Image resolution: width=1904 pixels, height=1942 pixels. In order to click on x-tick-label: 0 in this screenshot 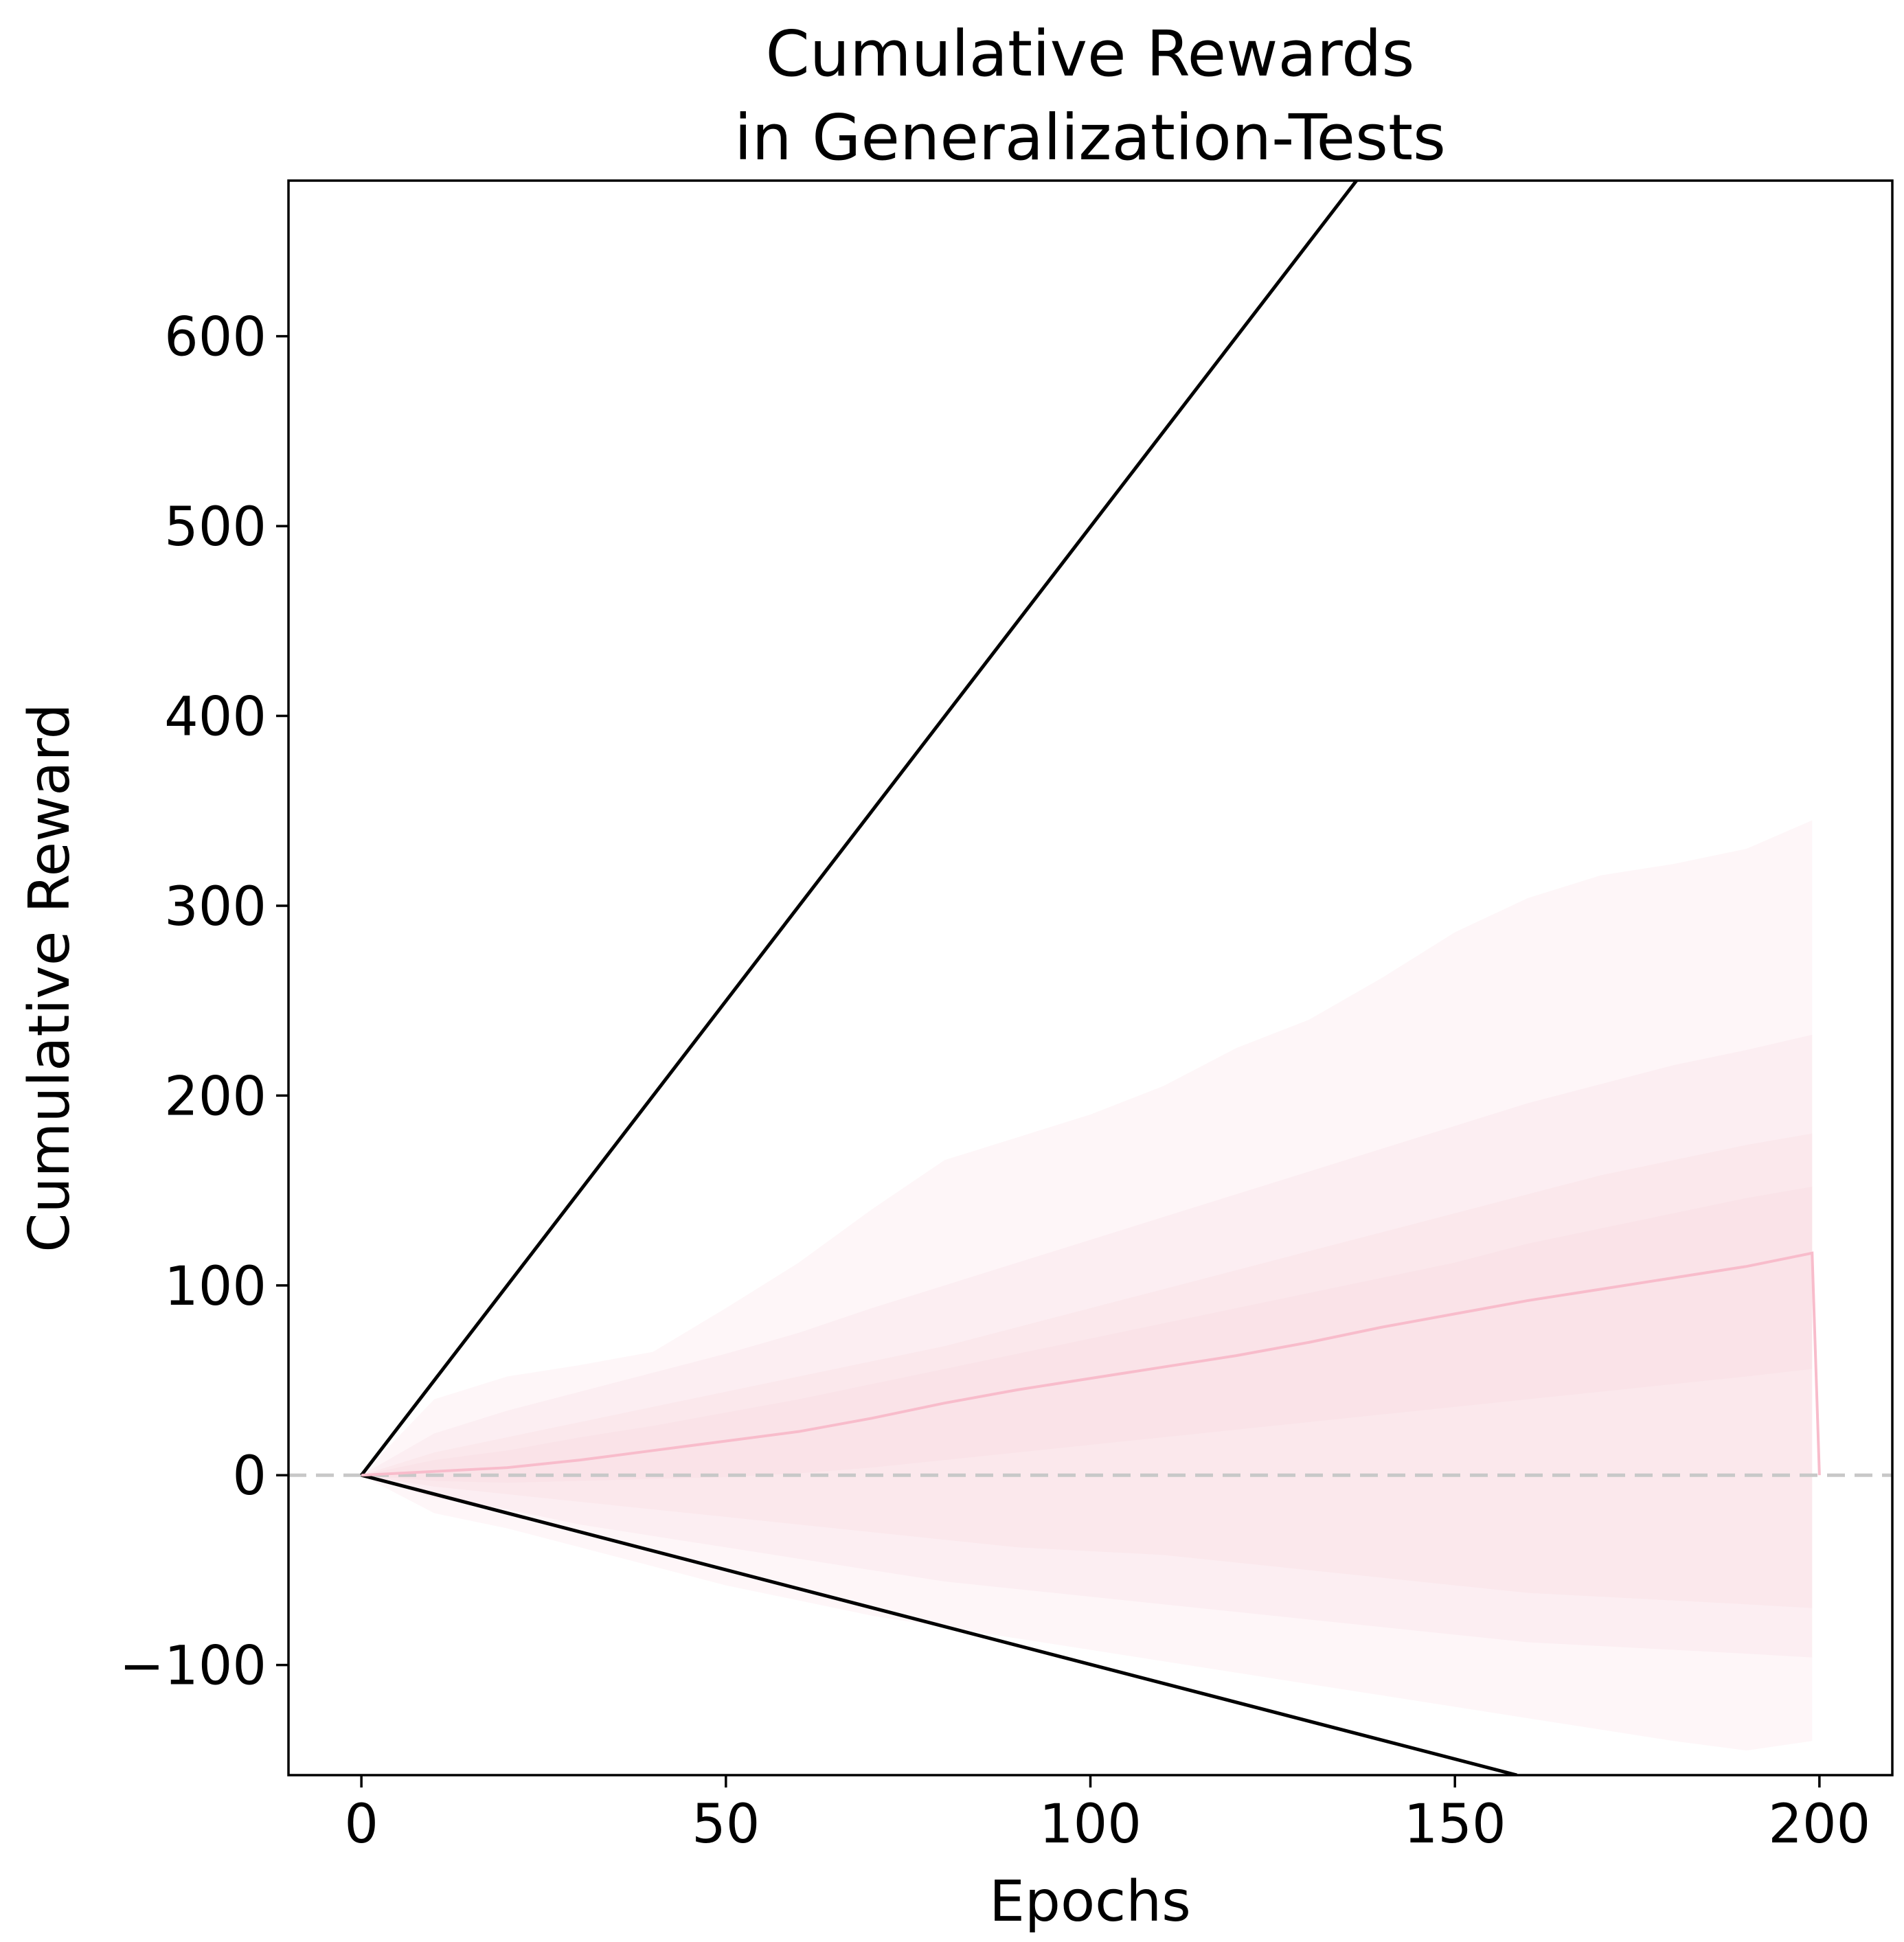, I will do `click(361, 1824)`.